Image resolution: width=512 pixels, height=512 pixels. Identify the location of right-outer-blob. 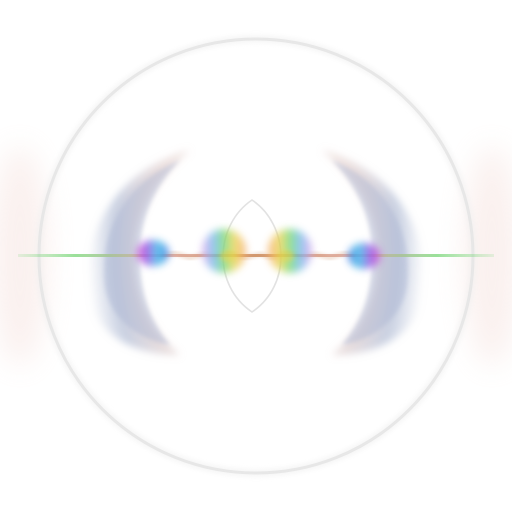
(364, 256).